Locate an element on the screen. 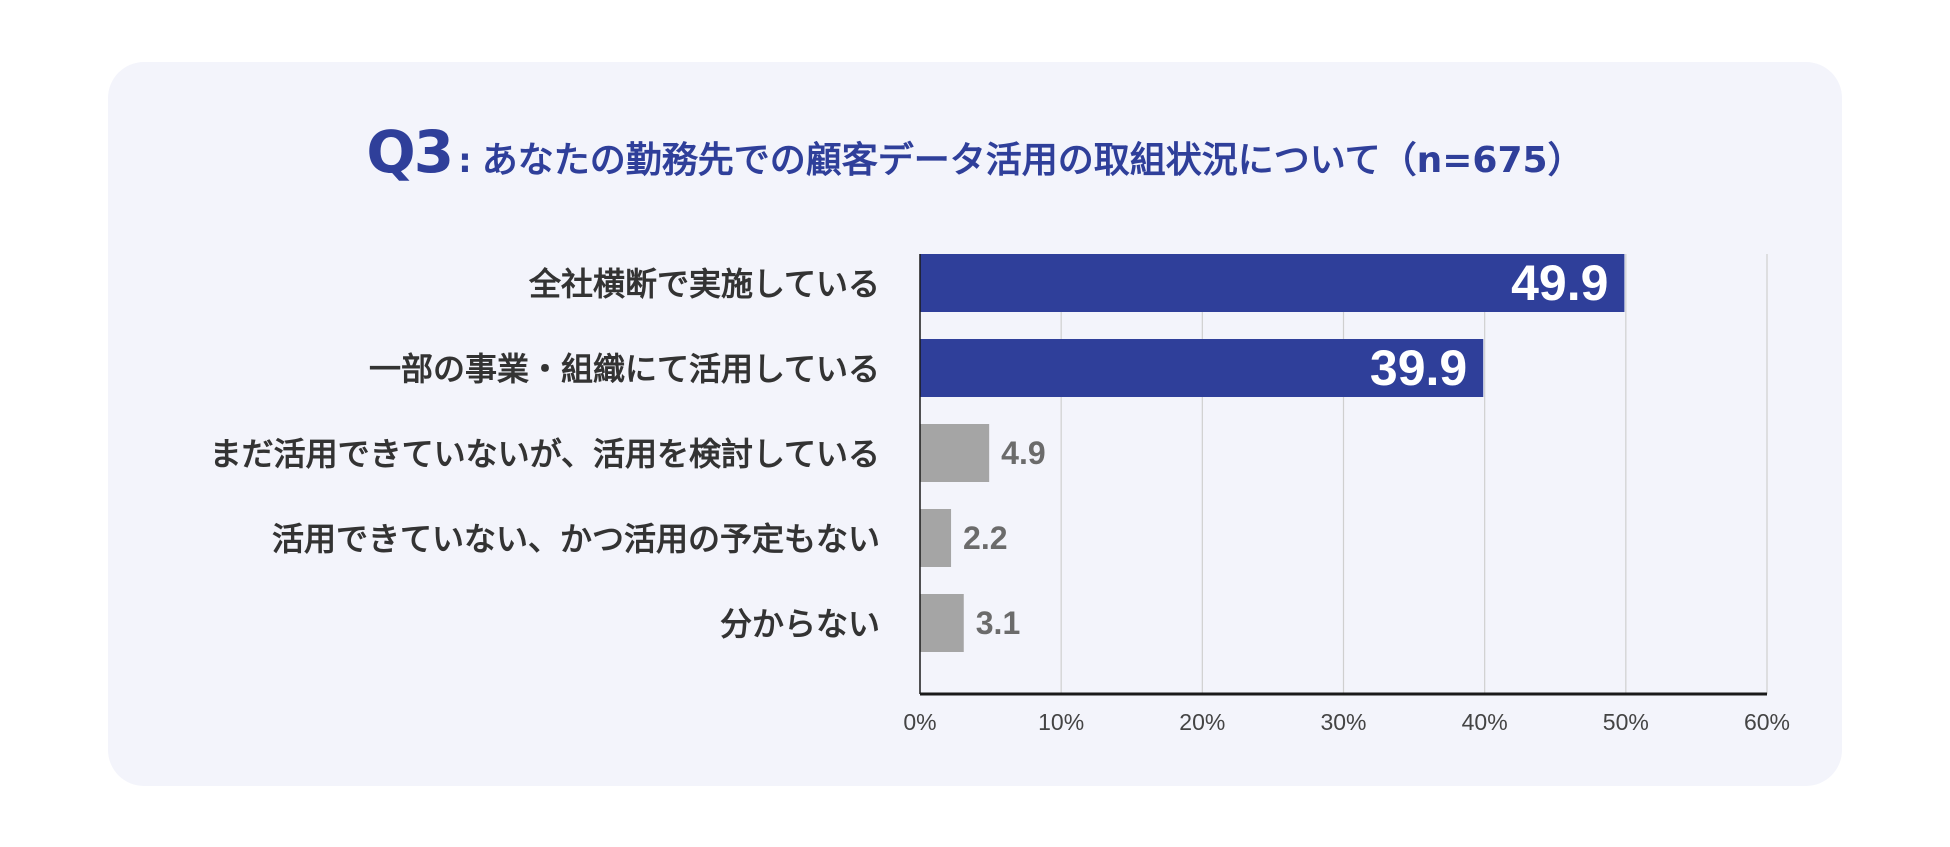 This screenshot has height=847, width=1950. question-number: Q3 is located at coordinates (410, 152).